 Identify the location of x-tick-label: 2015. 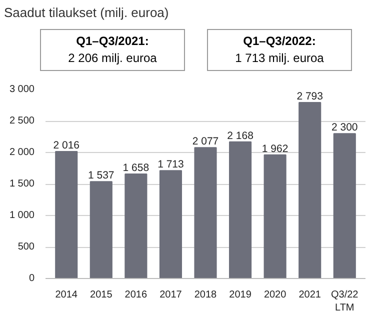
(101, 294).